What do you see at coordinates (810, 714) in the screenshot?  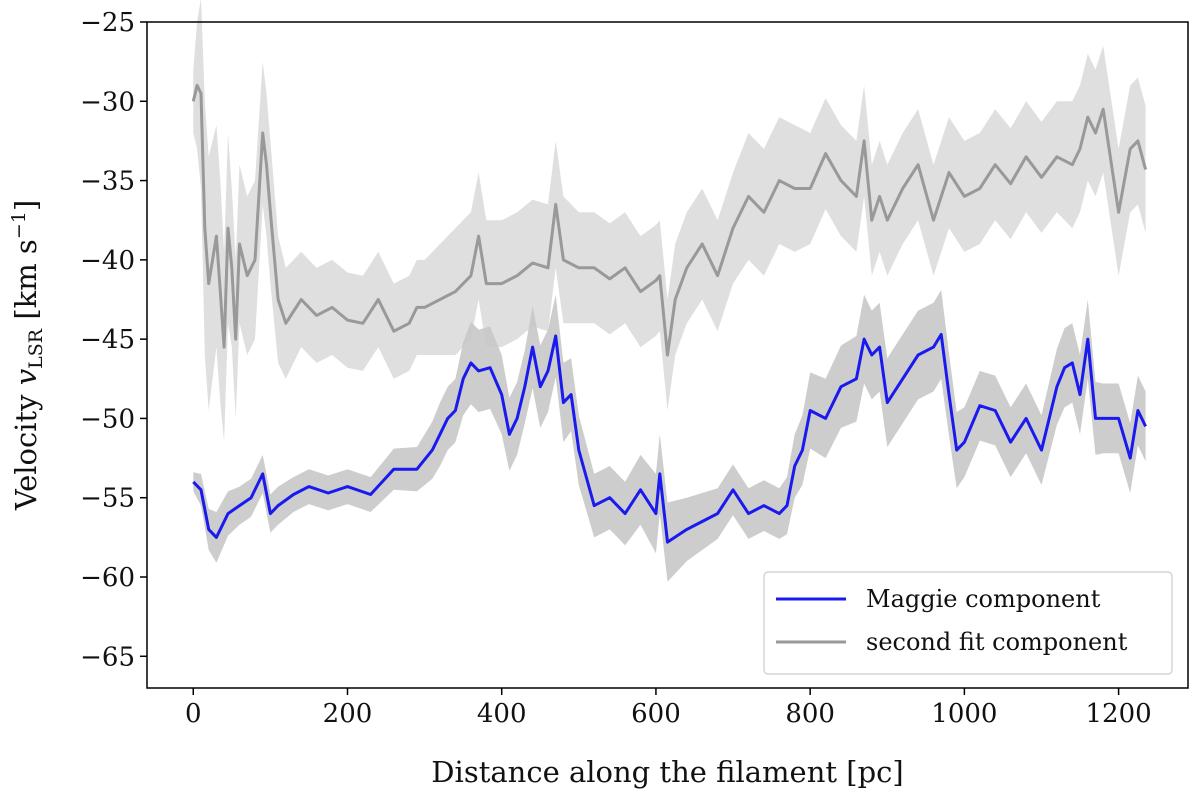 I see `x-tick-label: 800` at bounding box center [810, 714].